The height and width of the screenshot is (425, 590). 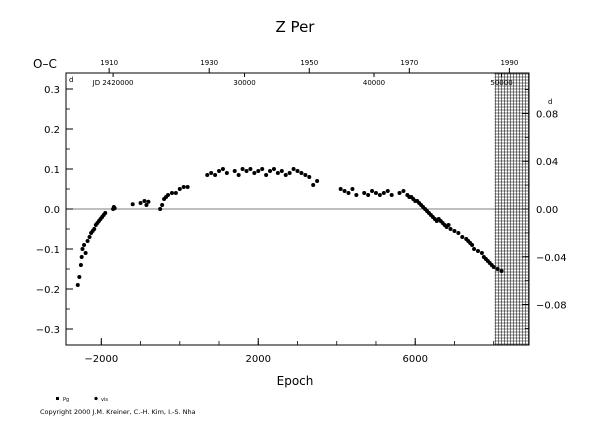 What do you see at coordinates (48, 290) in the screenshot?
I see `y-tick-label: −0.2` at bounding box center [48, 290].